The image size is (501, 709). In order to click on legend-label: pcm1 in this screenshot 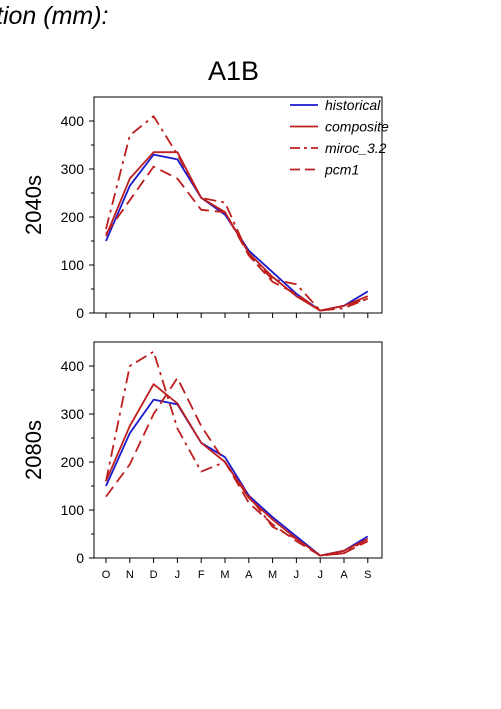, I will do `click(341, 170)`.